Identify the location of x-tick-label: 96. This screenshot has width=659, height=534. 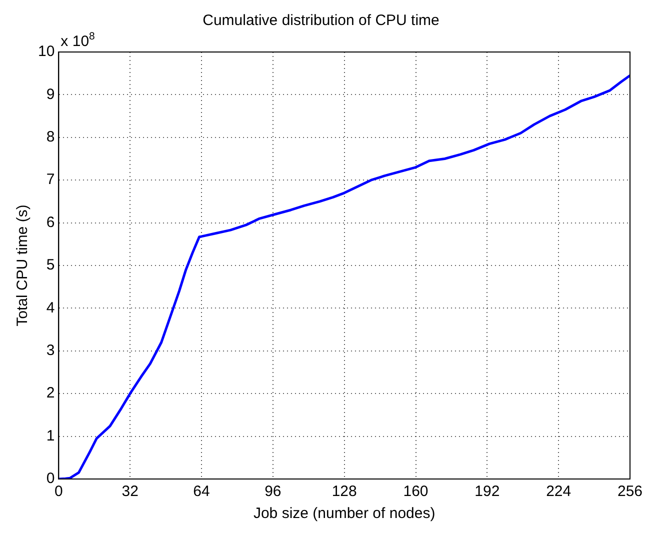
(273, 491).